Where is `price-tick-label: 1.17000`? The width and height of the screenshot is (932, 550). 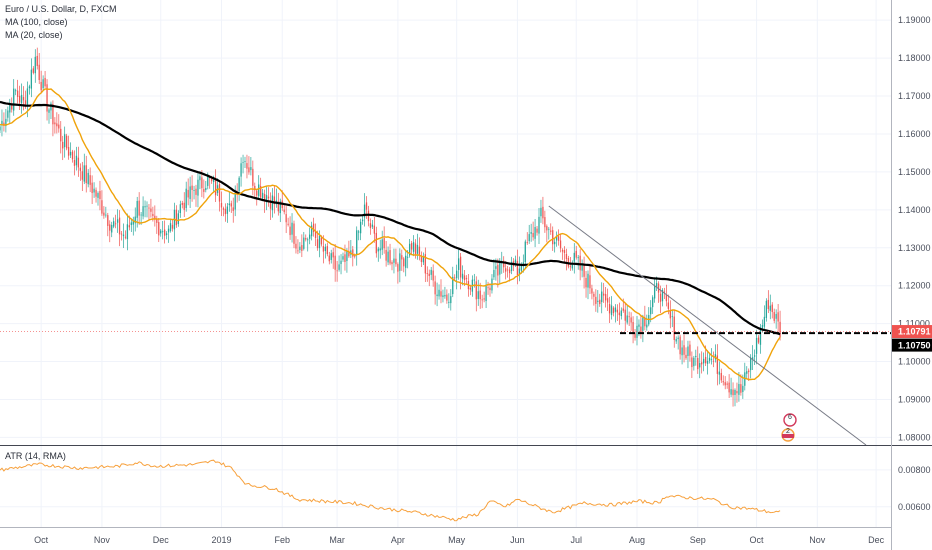
price-tick-label: 1.17000 is located at coordinates (914, 96).